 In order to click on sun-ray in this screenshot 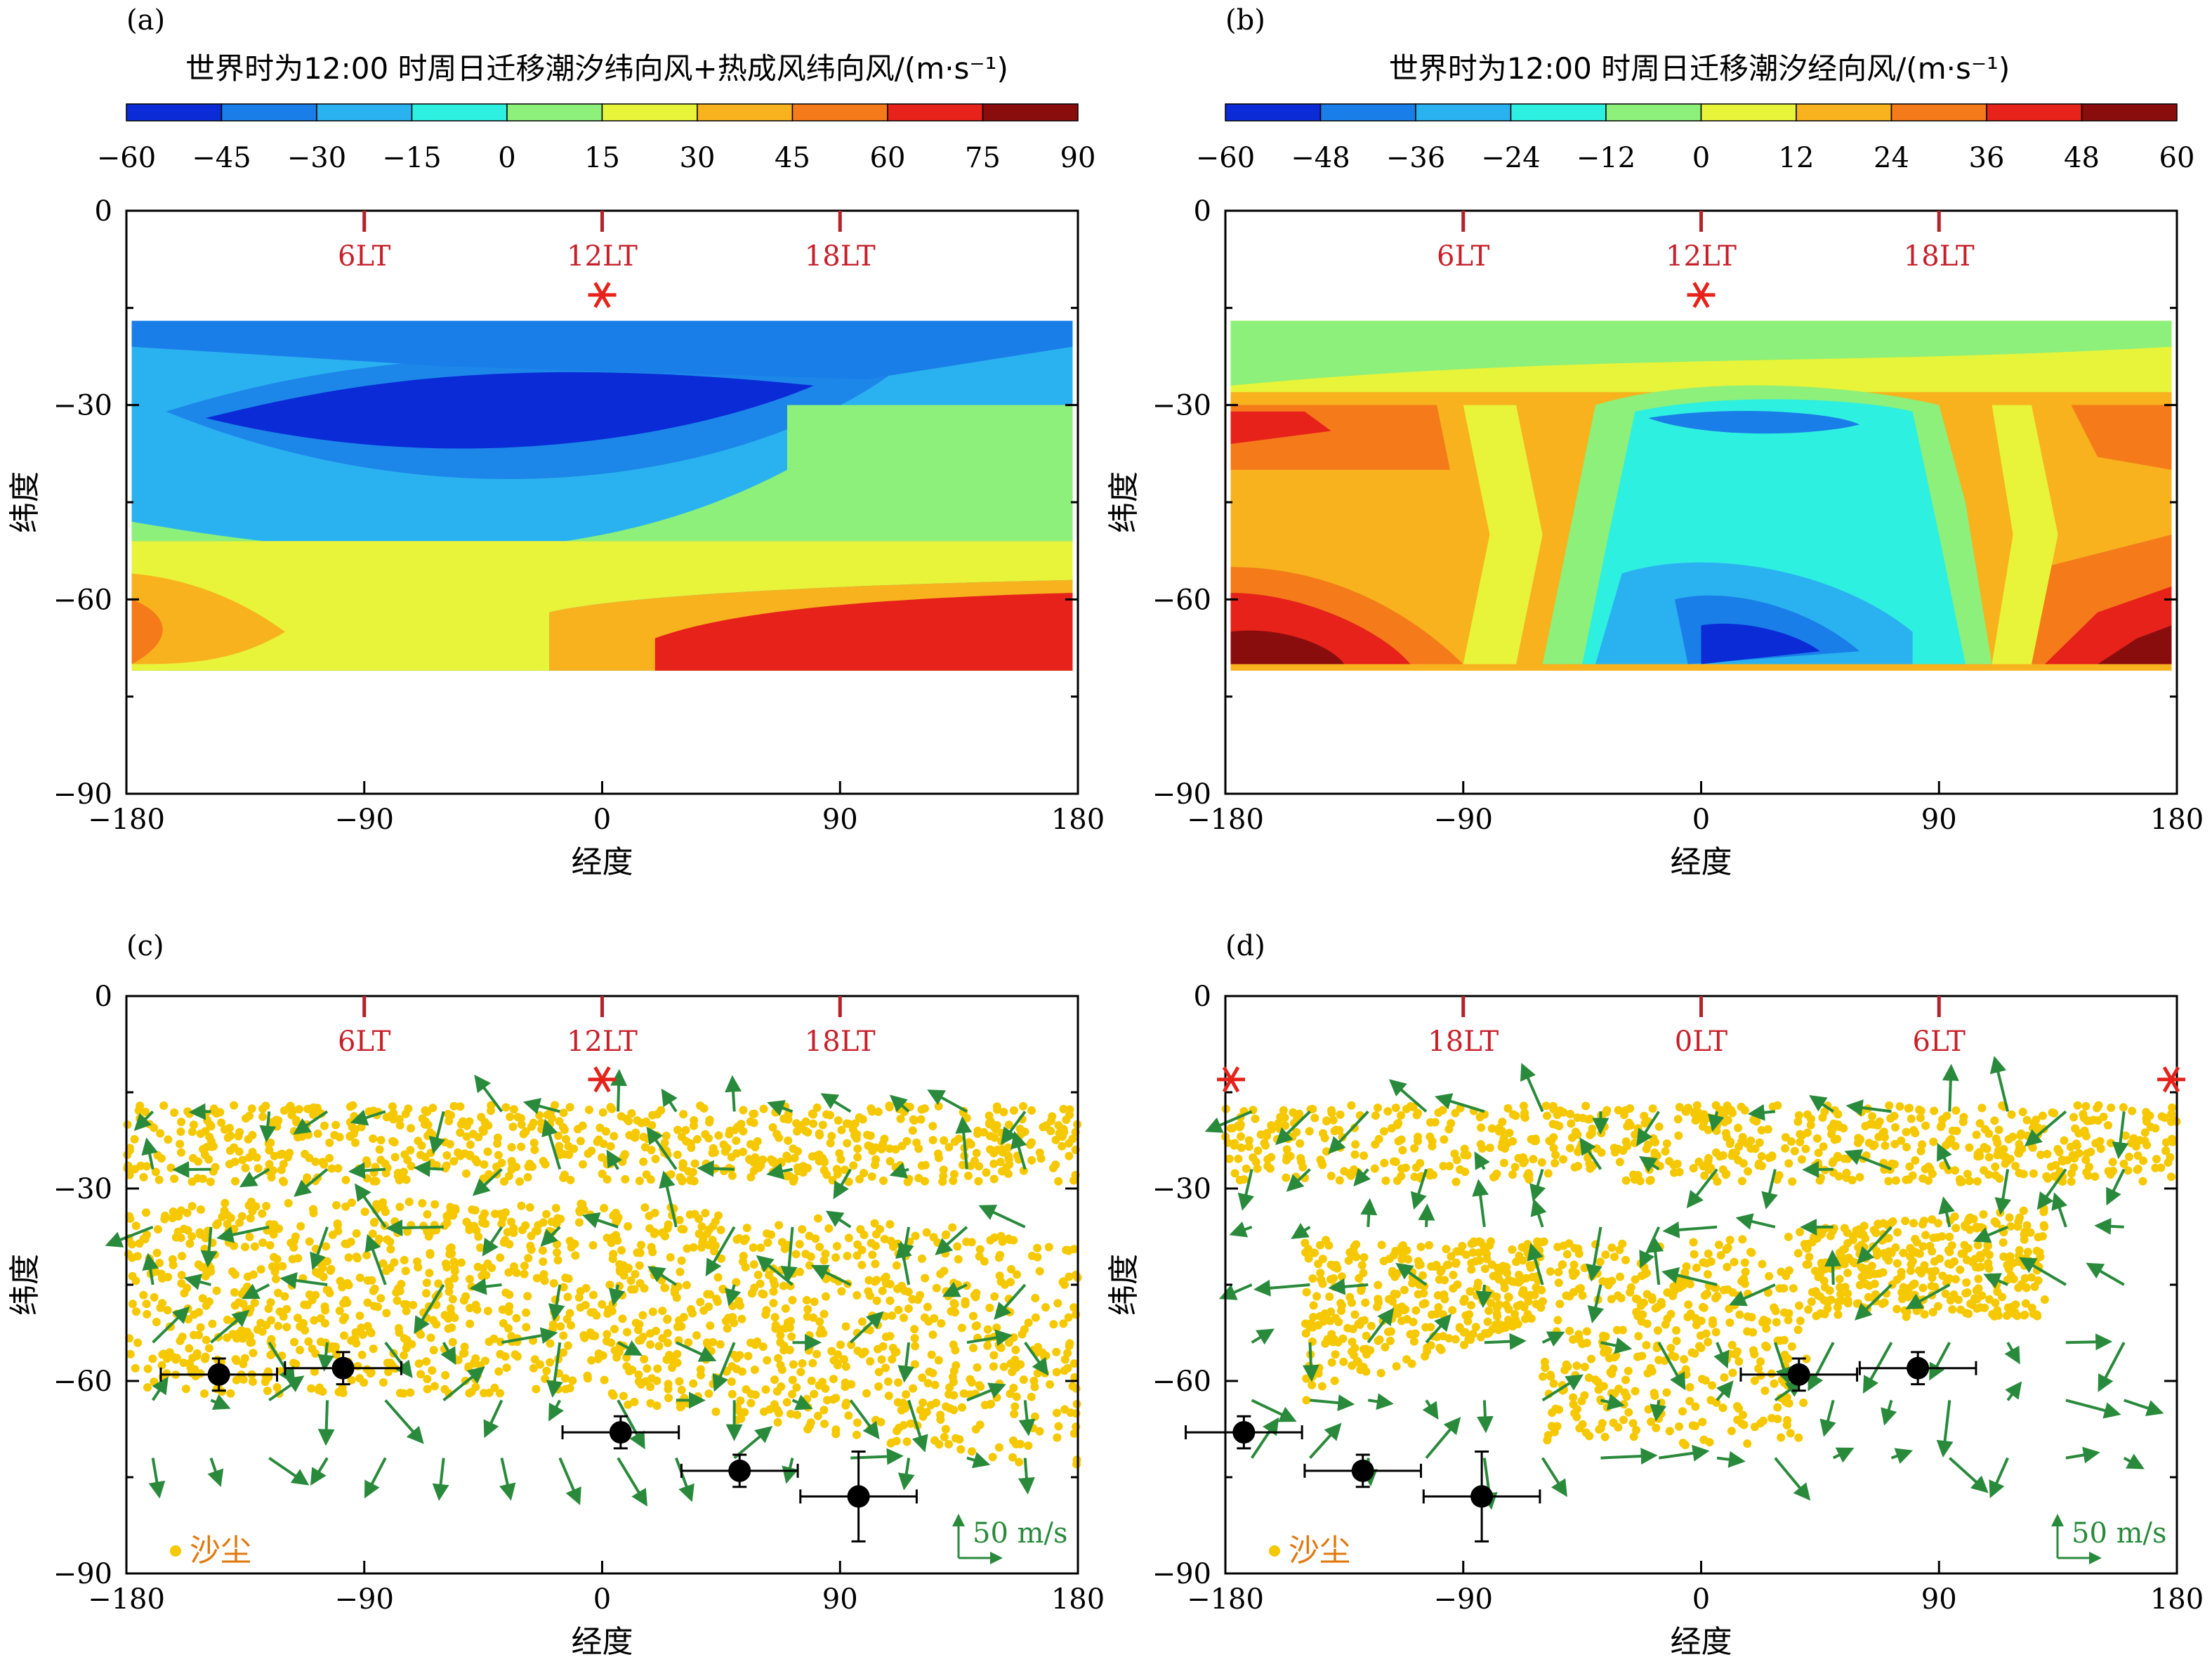, I will do `click(1701, 295)`.